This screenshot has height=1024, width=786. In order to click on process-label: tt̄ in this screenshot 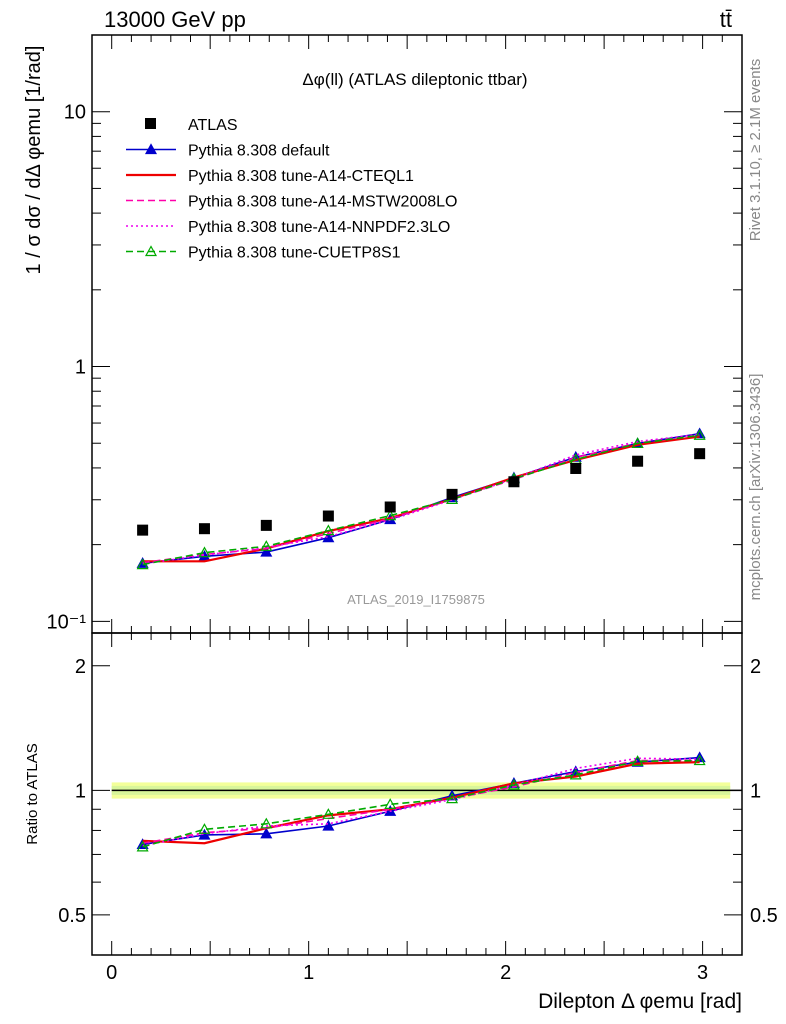, I will do `click(726, 19)`.